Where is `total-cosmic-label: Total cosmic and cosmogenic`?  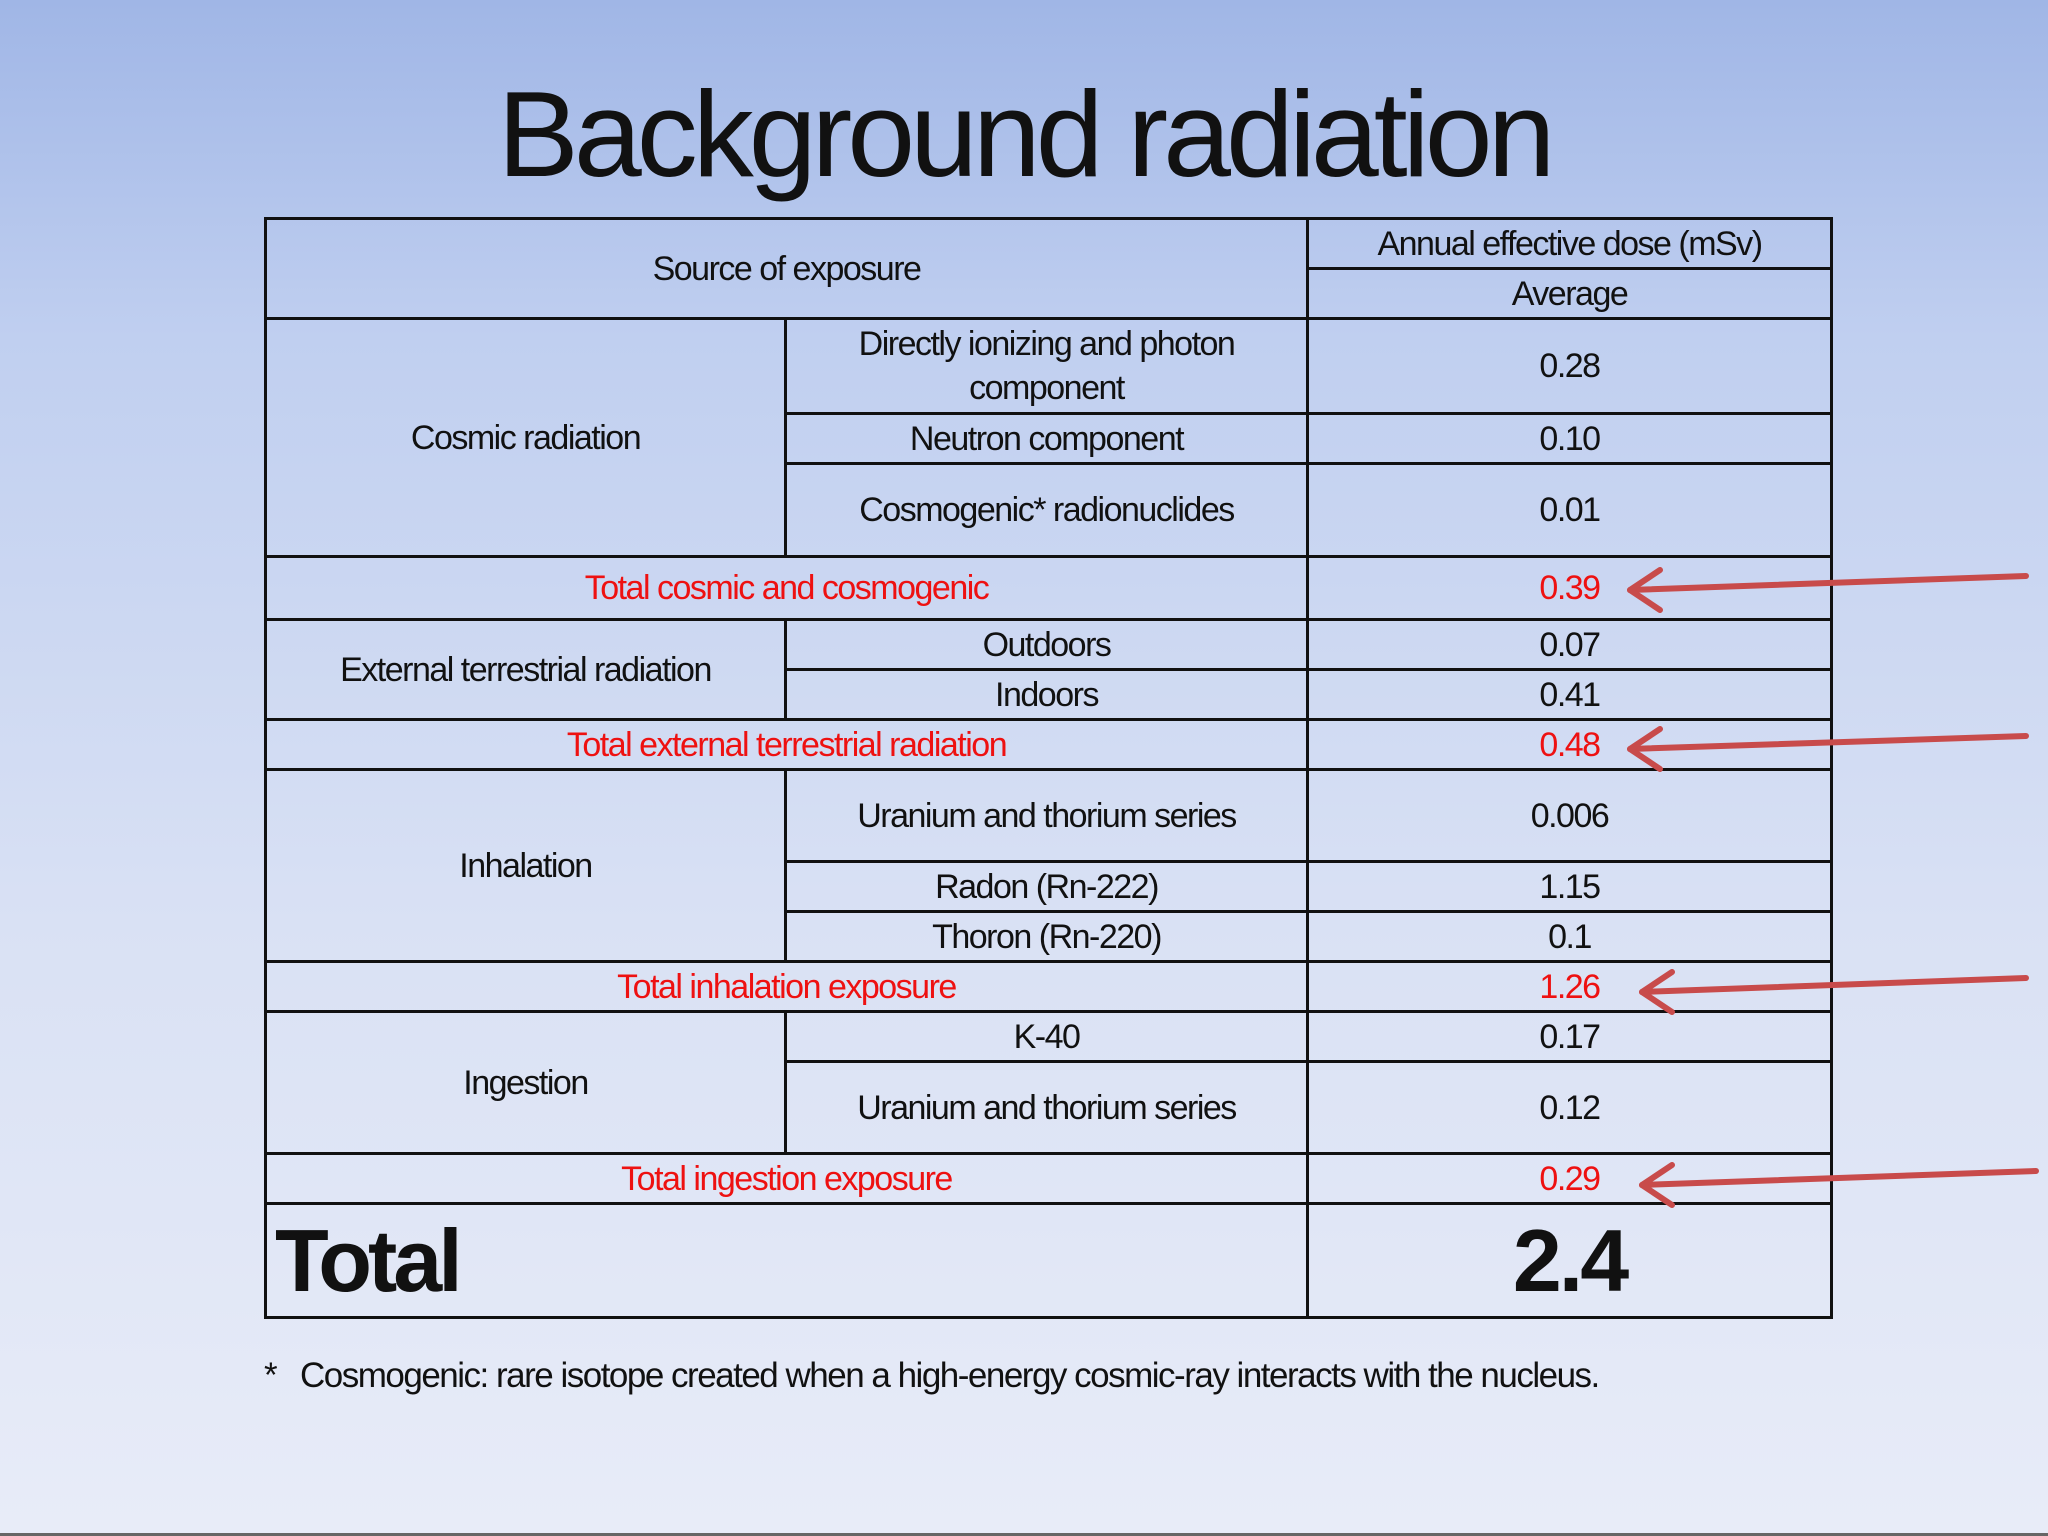
total-cosmic-label: Total cosmic and cosmogenic is located at coordinates (786, 588).